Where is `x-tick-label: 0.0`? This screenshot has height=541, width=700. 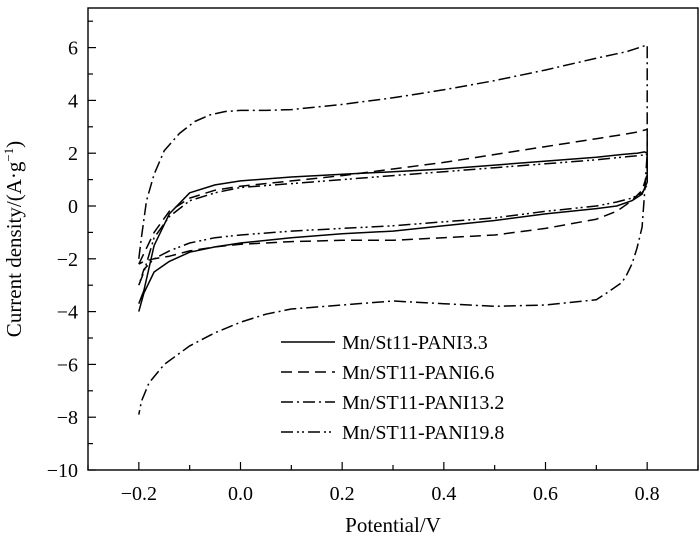
x-tick-label: 0.0 is located at coordinates (240, 494).